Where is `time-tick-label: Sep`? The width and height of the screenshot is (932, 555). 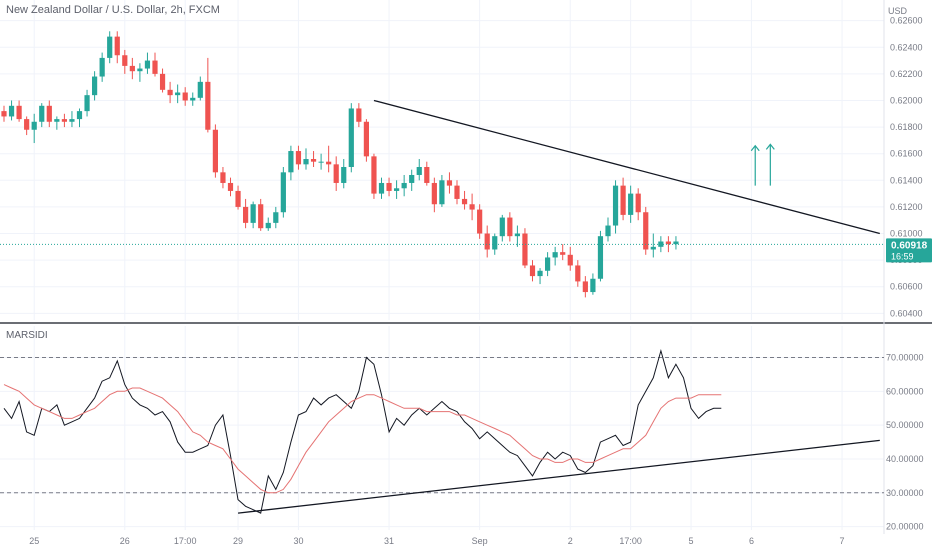
time-tick-label: Sep is located at coordinates (480, 541).